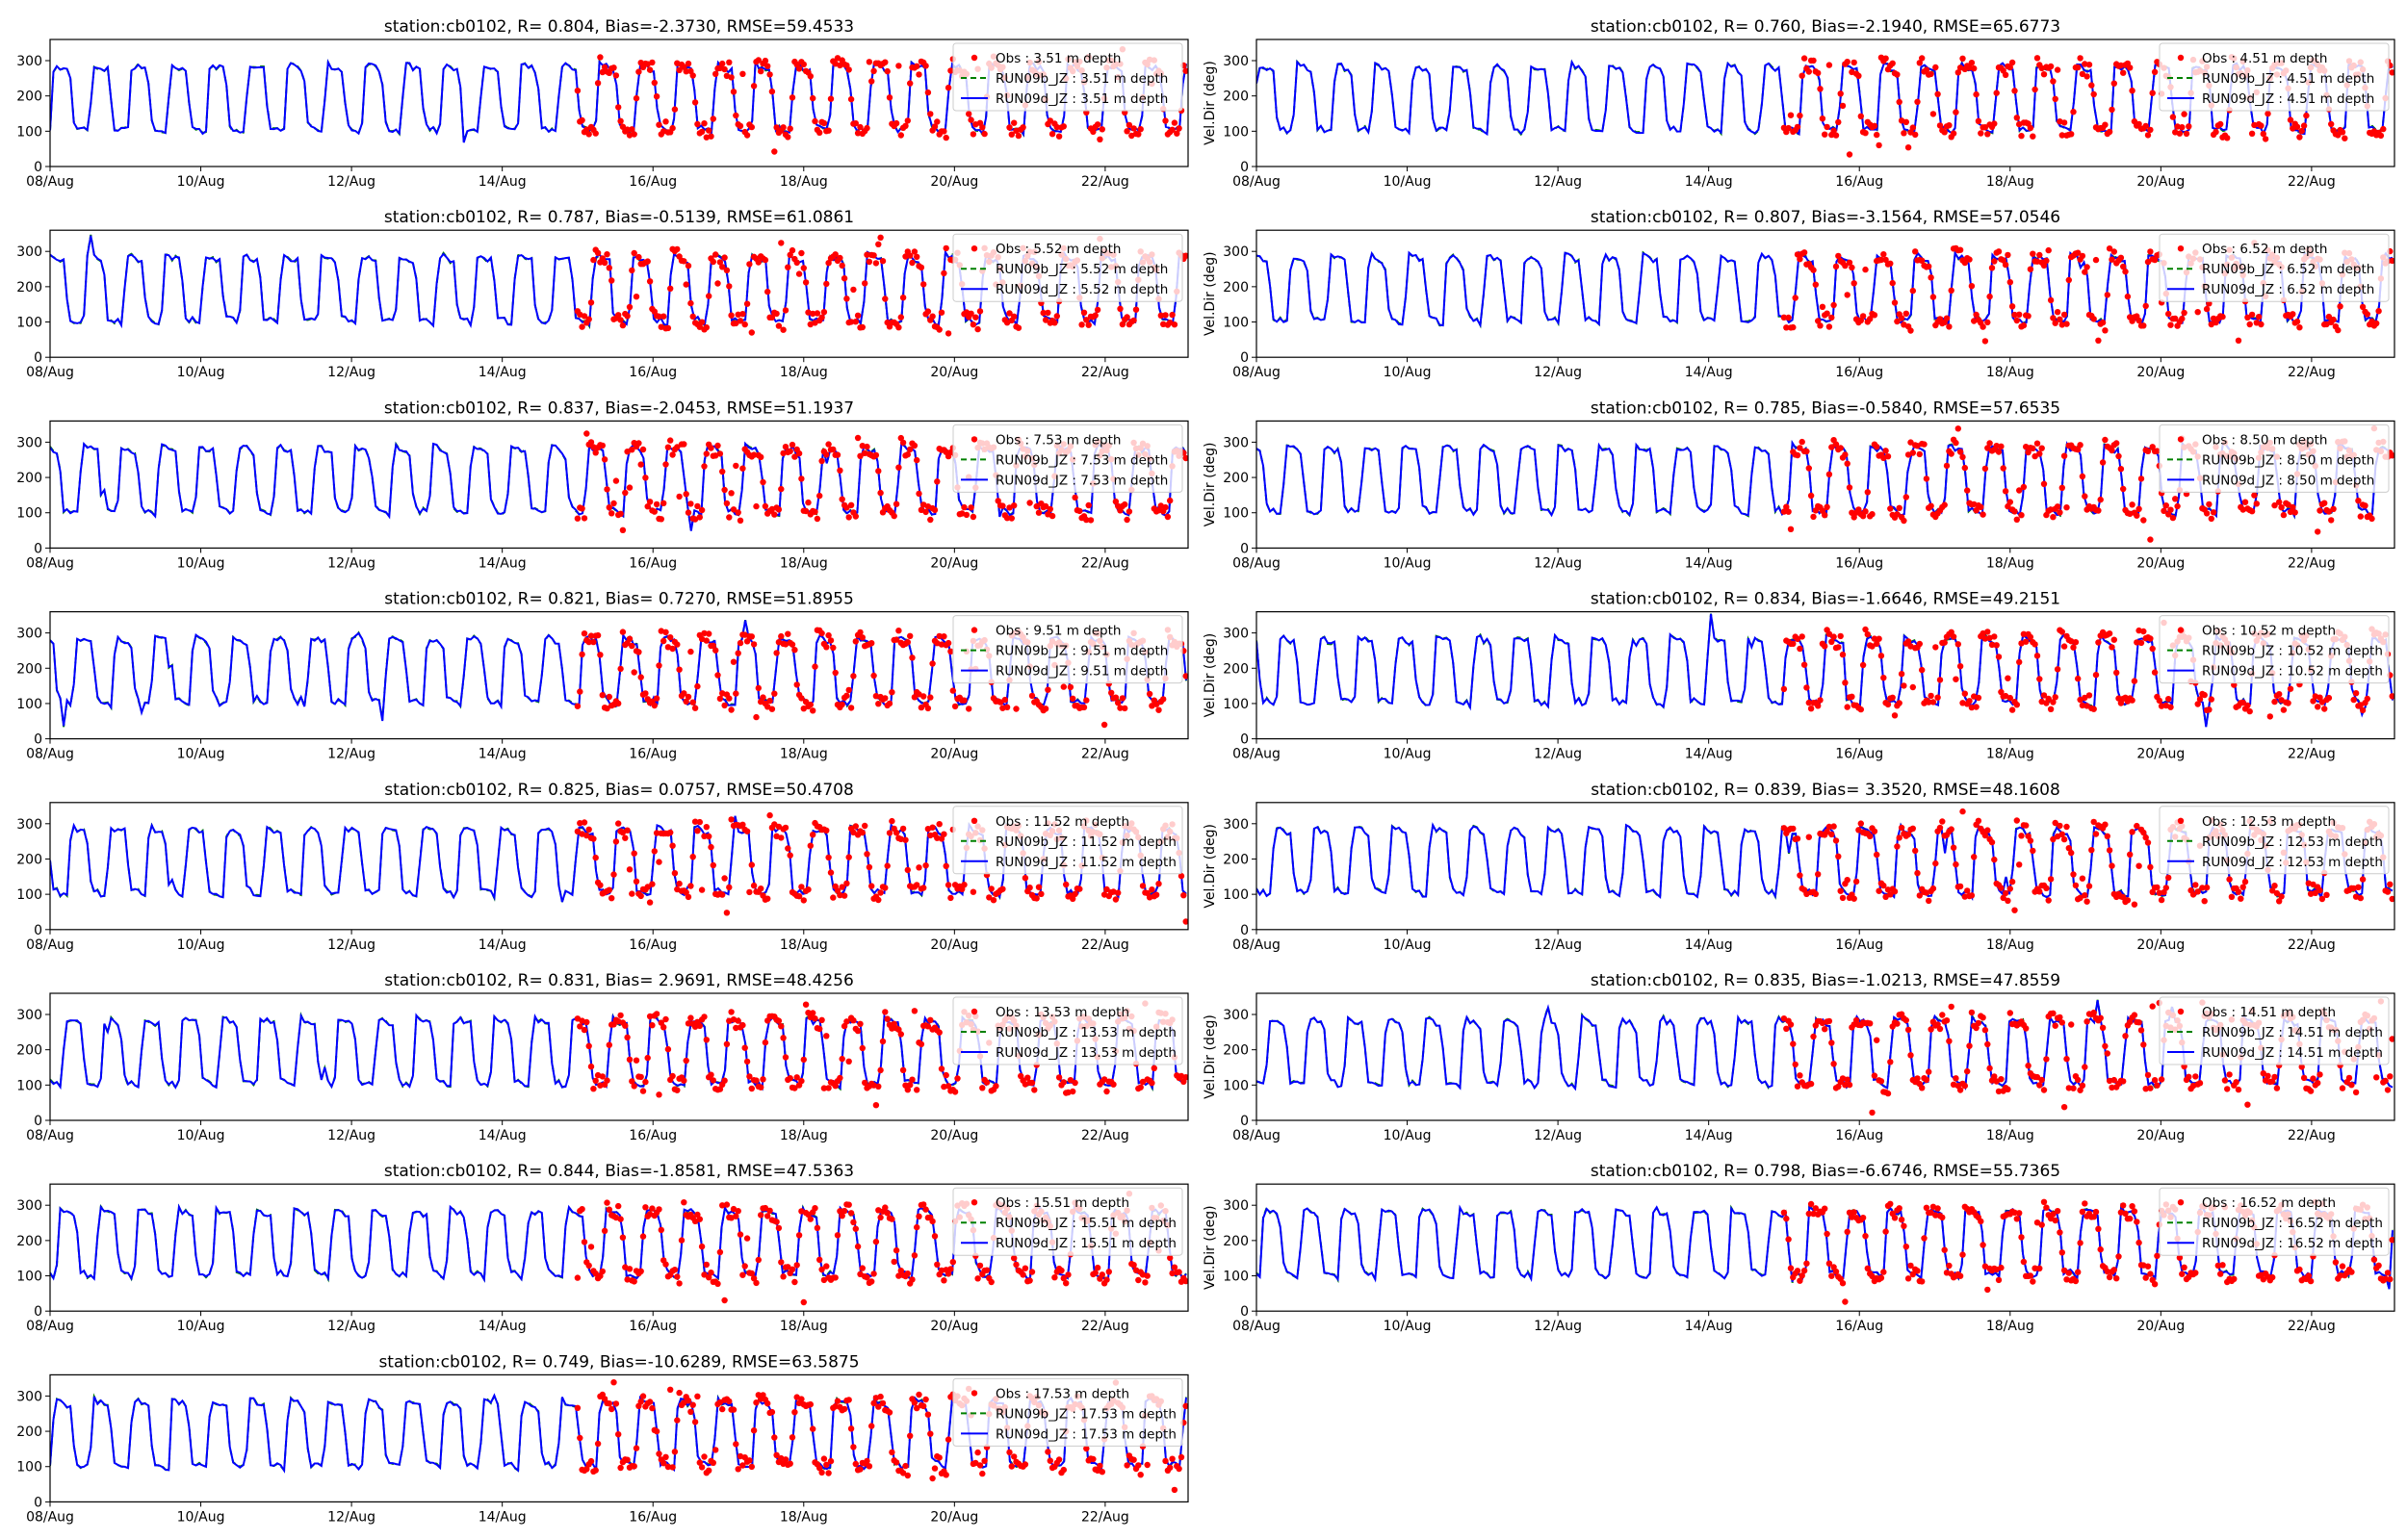 The image size is (2407, 1540). What do you see at coordinates (29, 1085) in the screenshot?
I see `y-tick-label: 100` at bounding box center [29, 1085].